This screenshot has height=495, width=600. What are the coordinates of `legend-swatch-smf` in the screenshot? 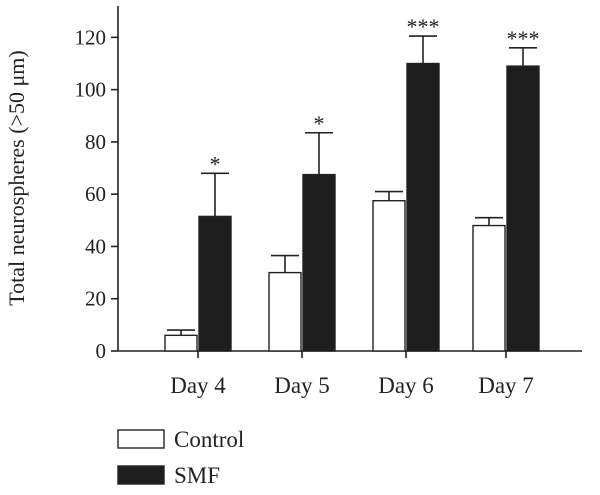 It's located at (141, 475).